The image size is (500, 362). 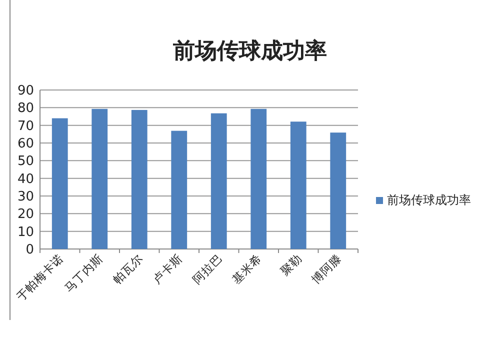 What do you see at coordinates (128, 269) in the screenshot?
I see `x-tick-label: 帕瓦尔` at bounding box center [128, 269].